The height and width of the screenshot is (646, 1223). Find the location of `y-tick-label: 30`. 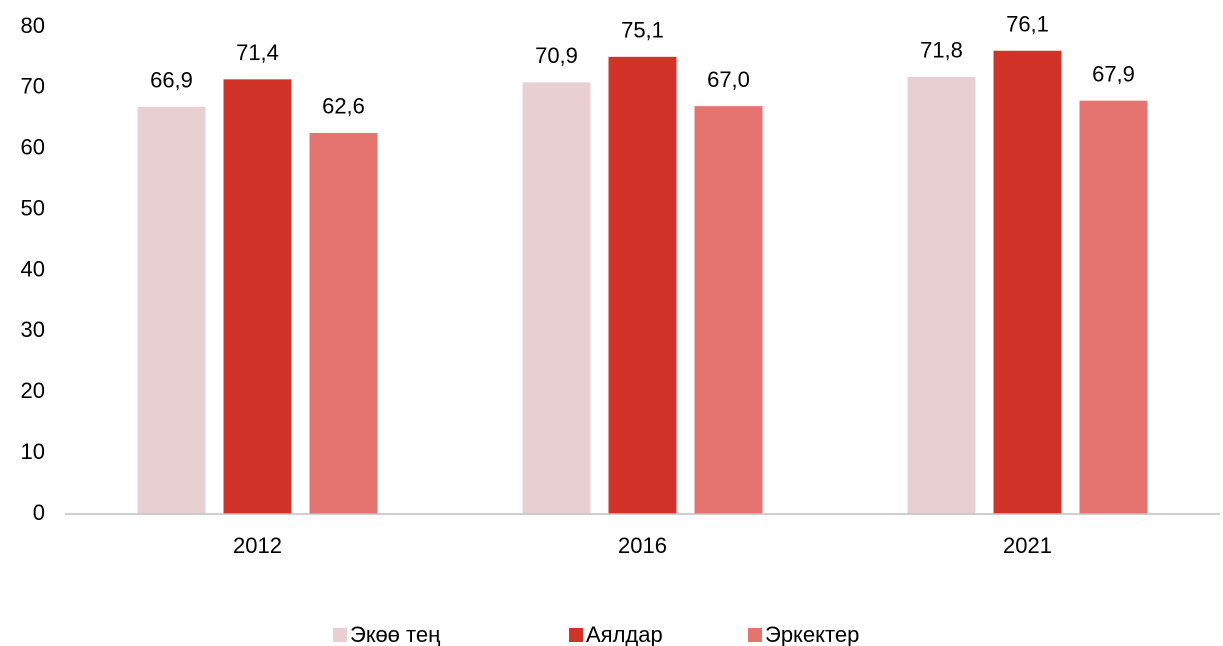

y-tick-label: 30 is located at coordinates (33, 329).